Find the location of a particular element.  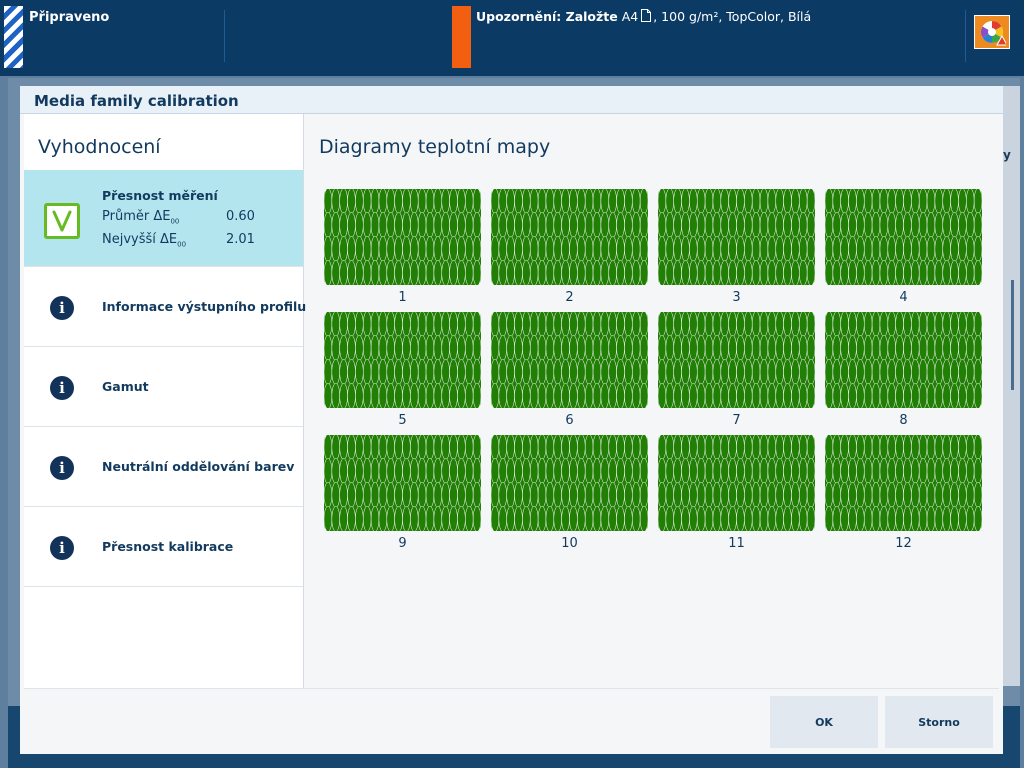

heatmap-2: 2 is located at coordinates (569, 247).